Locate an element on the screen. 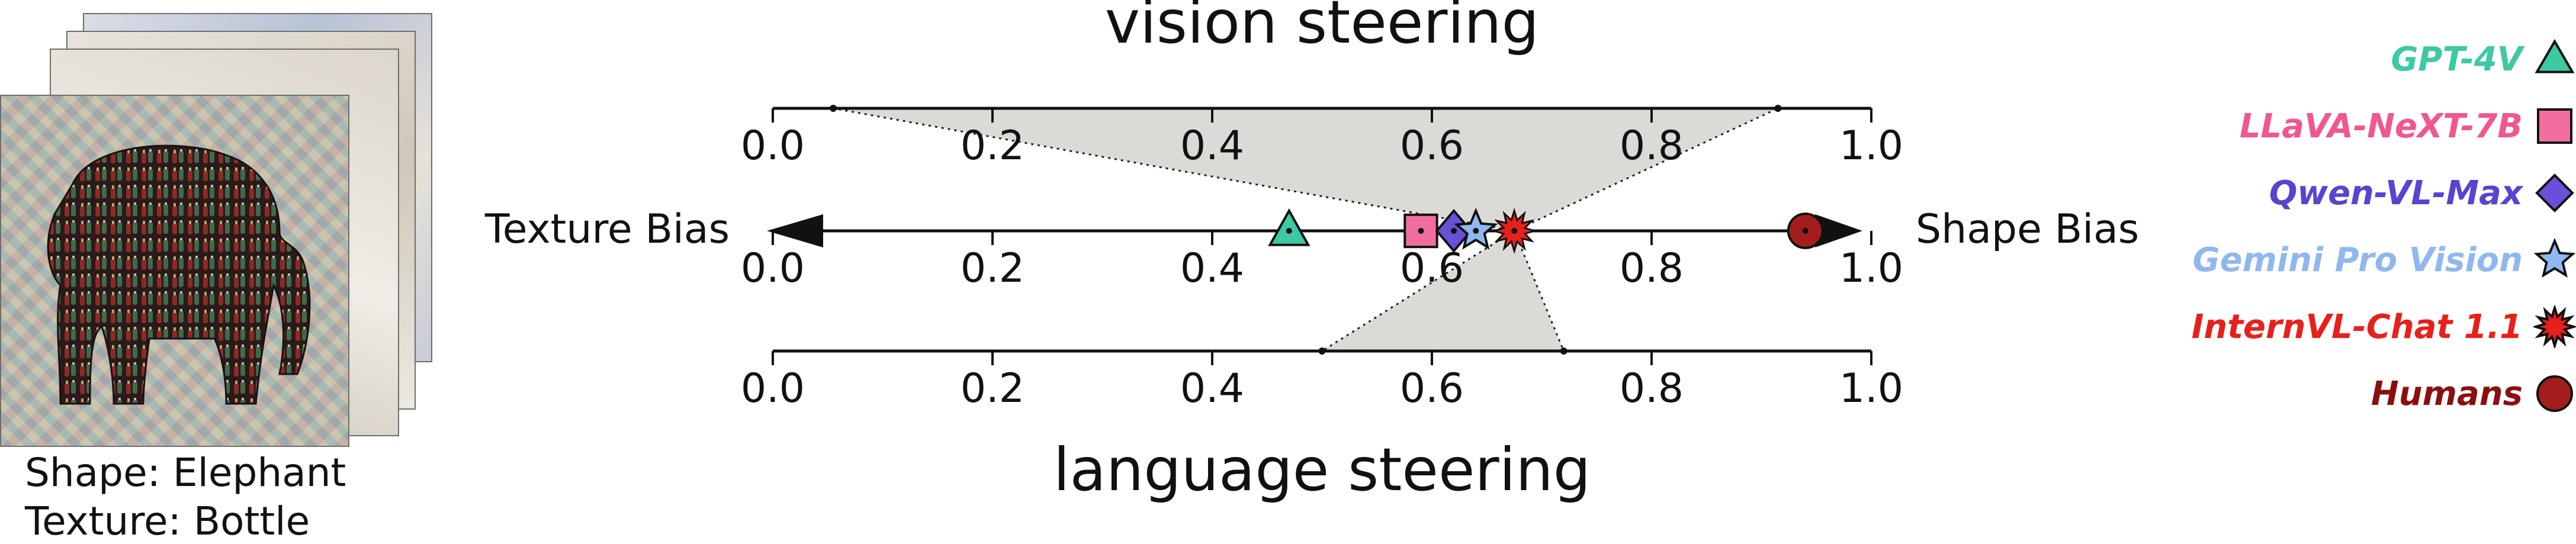 Image resolution: width=2576 pixels, height=544 pixels. bias-tick-label: 0.2 is located at coordinates (992, 268).